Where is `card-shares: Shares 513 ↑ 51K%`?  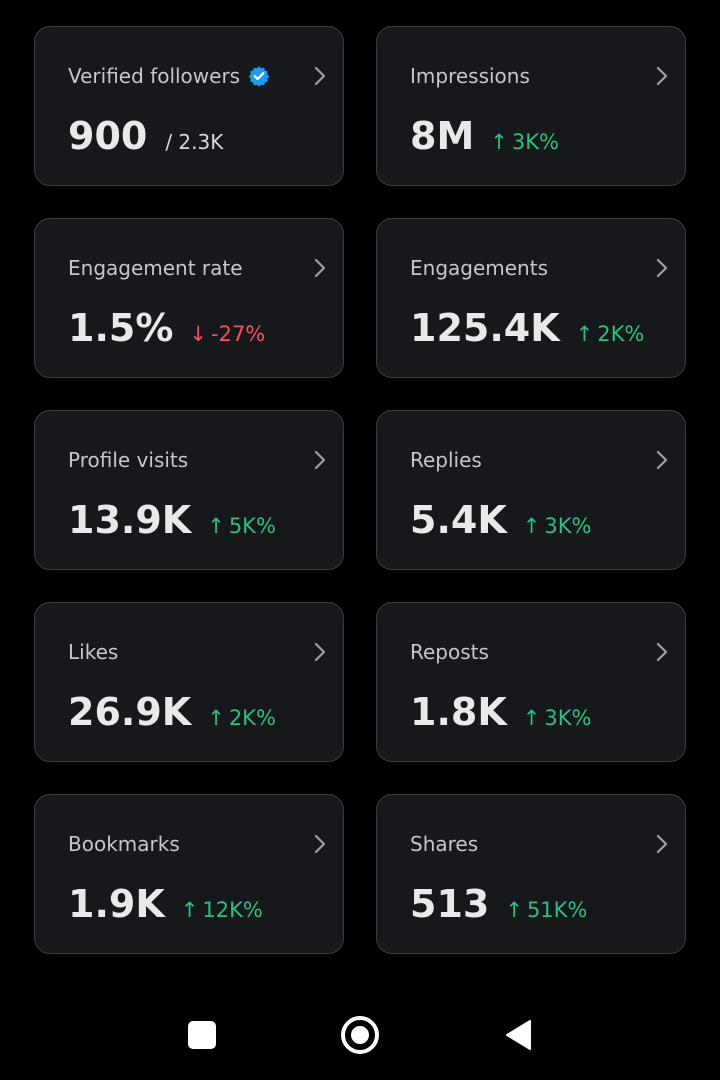
card-shares: Shares 513 ↑ 51K% is located at coordinates (531, 874).